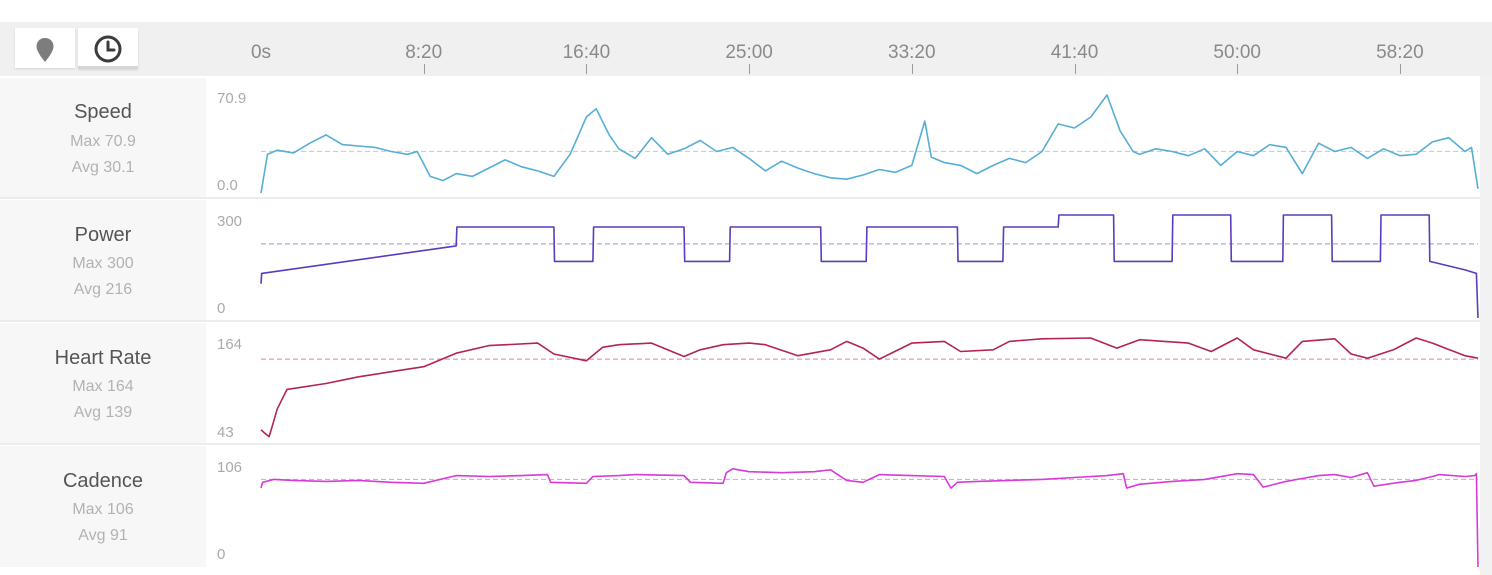  I want to click on power-avg: Avg 216, so click(103, 289).